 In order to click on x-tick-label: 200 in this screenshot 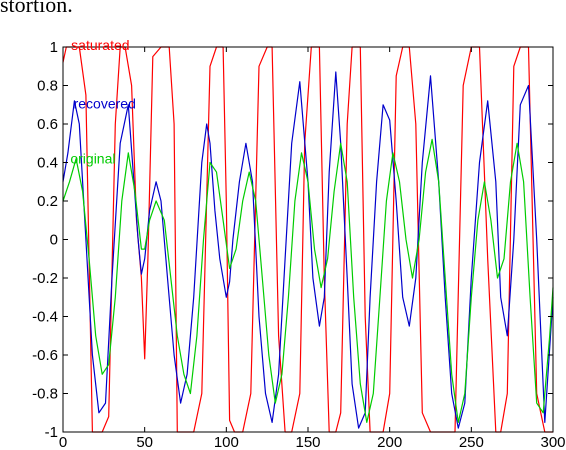, I will do `click(389, 442)`.